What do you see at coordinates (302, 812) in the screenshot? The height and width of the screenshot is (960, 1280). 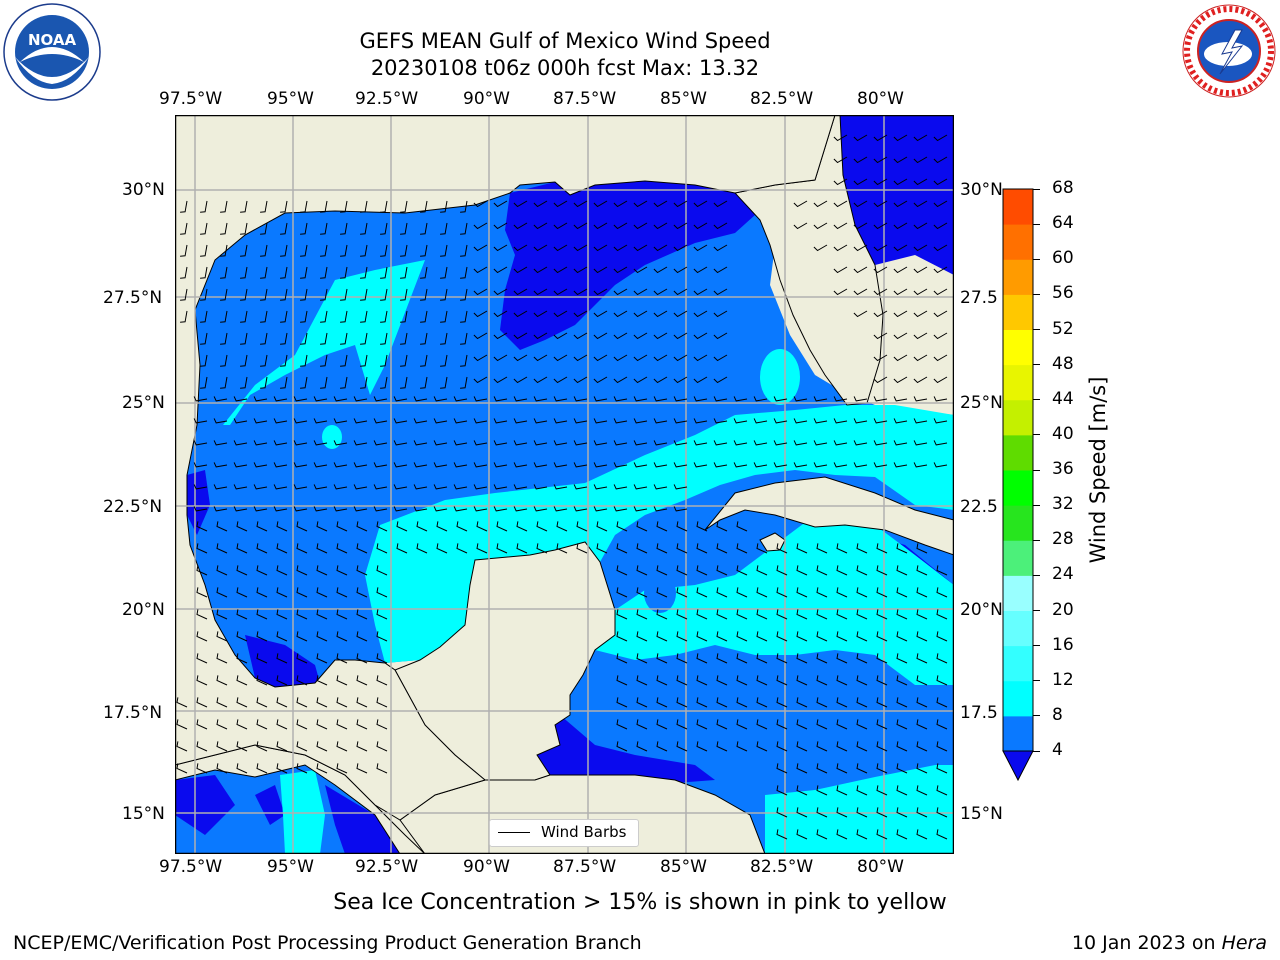 I see `breeze-region-pacific` at bounding box center [302, 812].